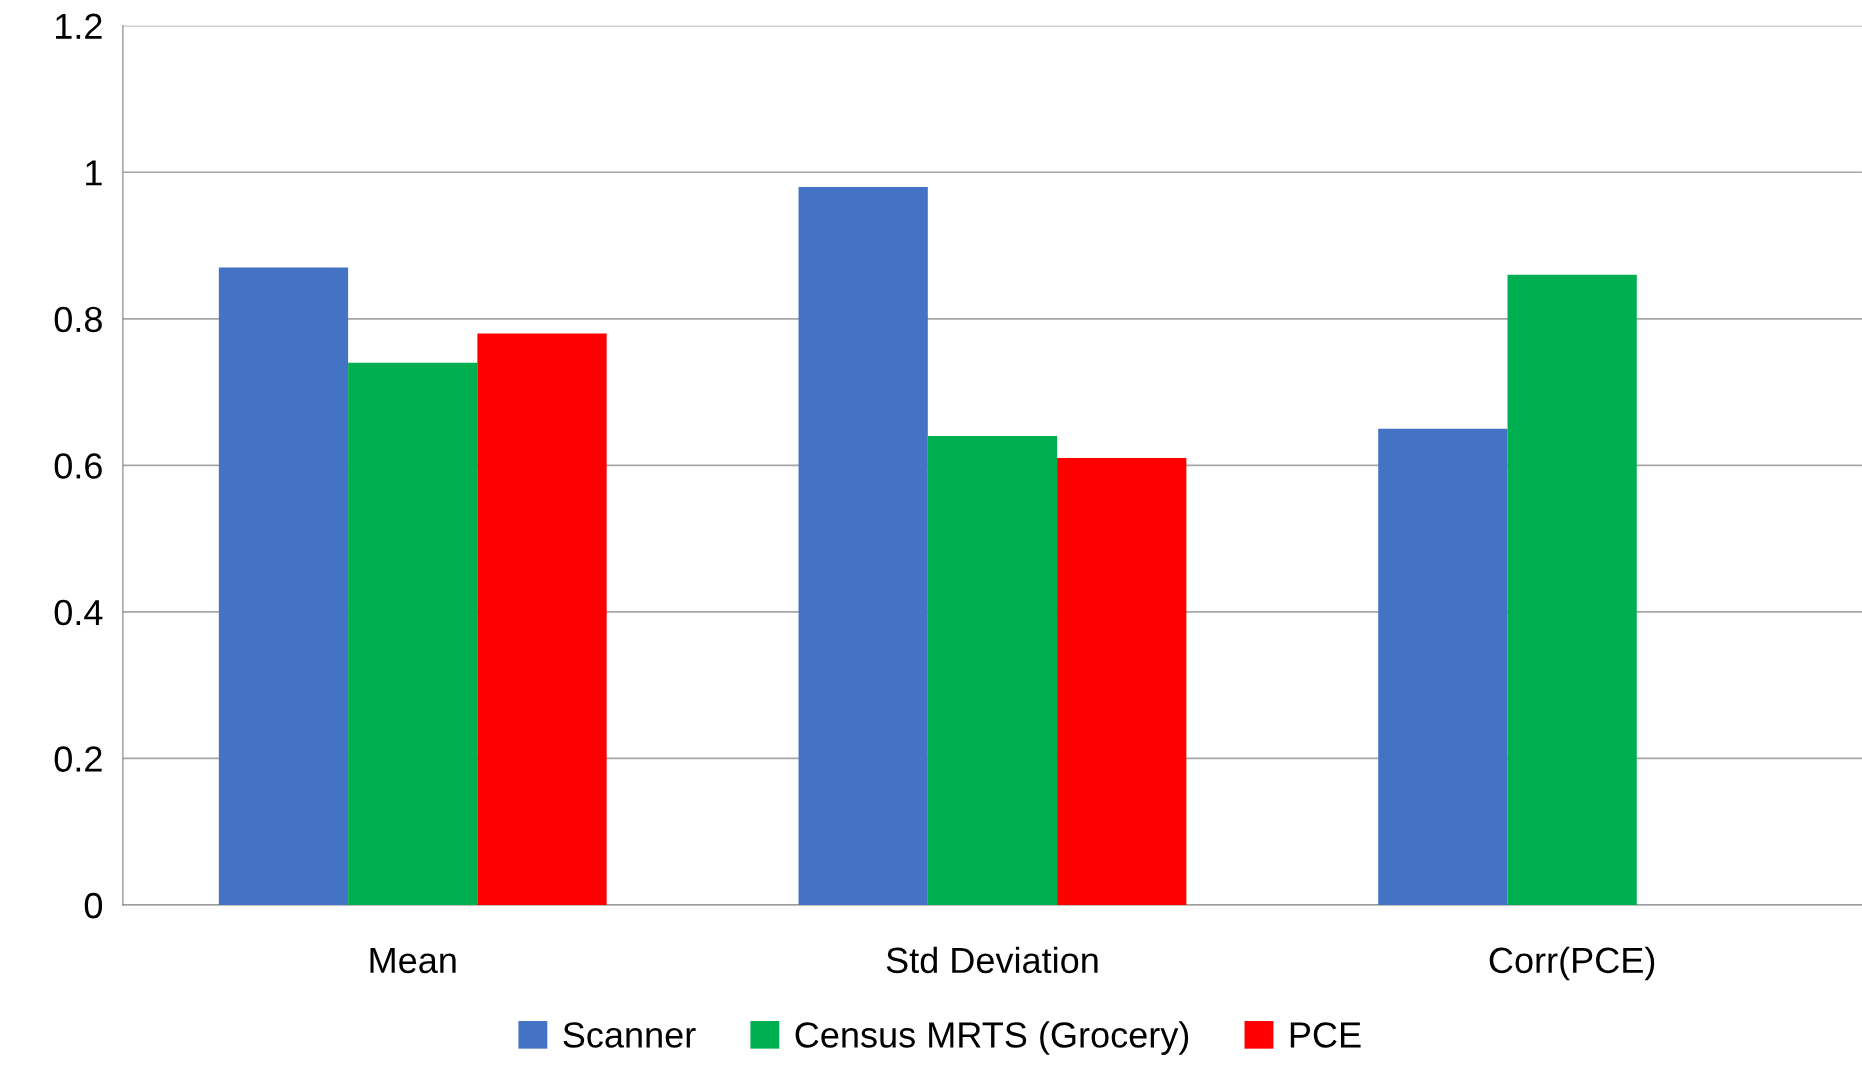  Describe the element at coordinates (1325, 1035) in the screenshot. I see `legend-label: PCE` at that location.